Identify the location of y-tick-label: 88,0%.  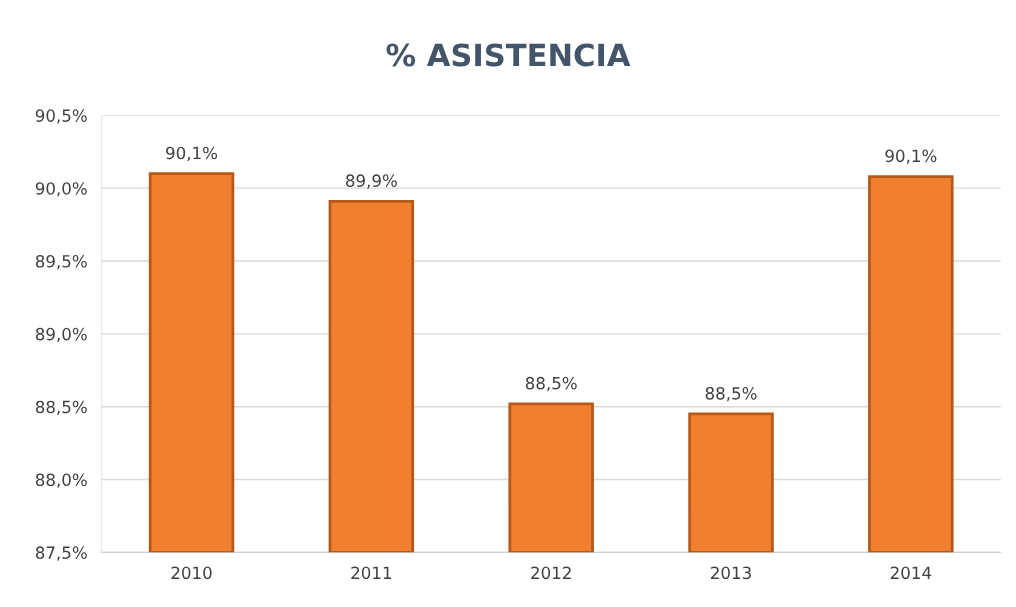
(61, 480).